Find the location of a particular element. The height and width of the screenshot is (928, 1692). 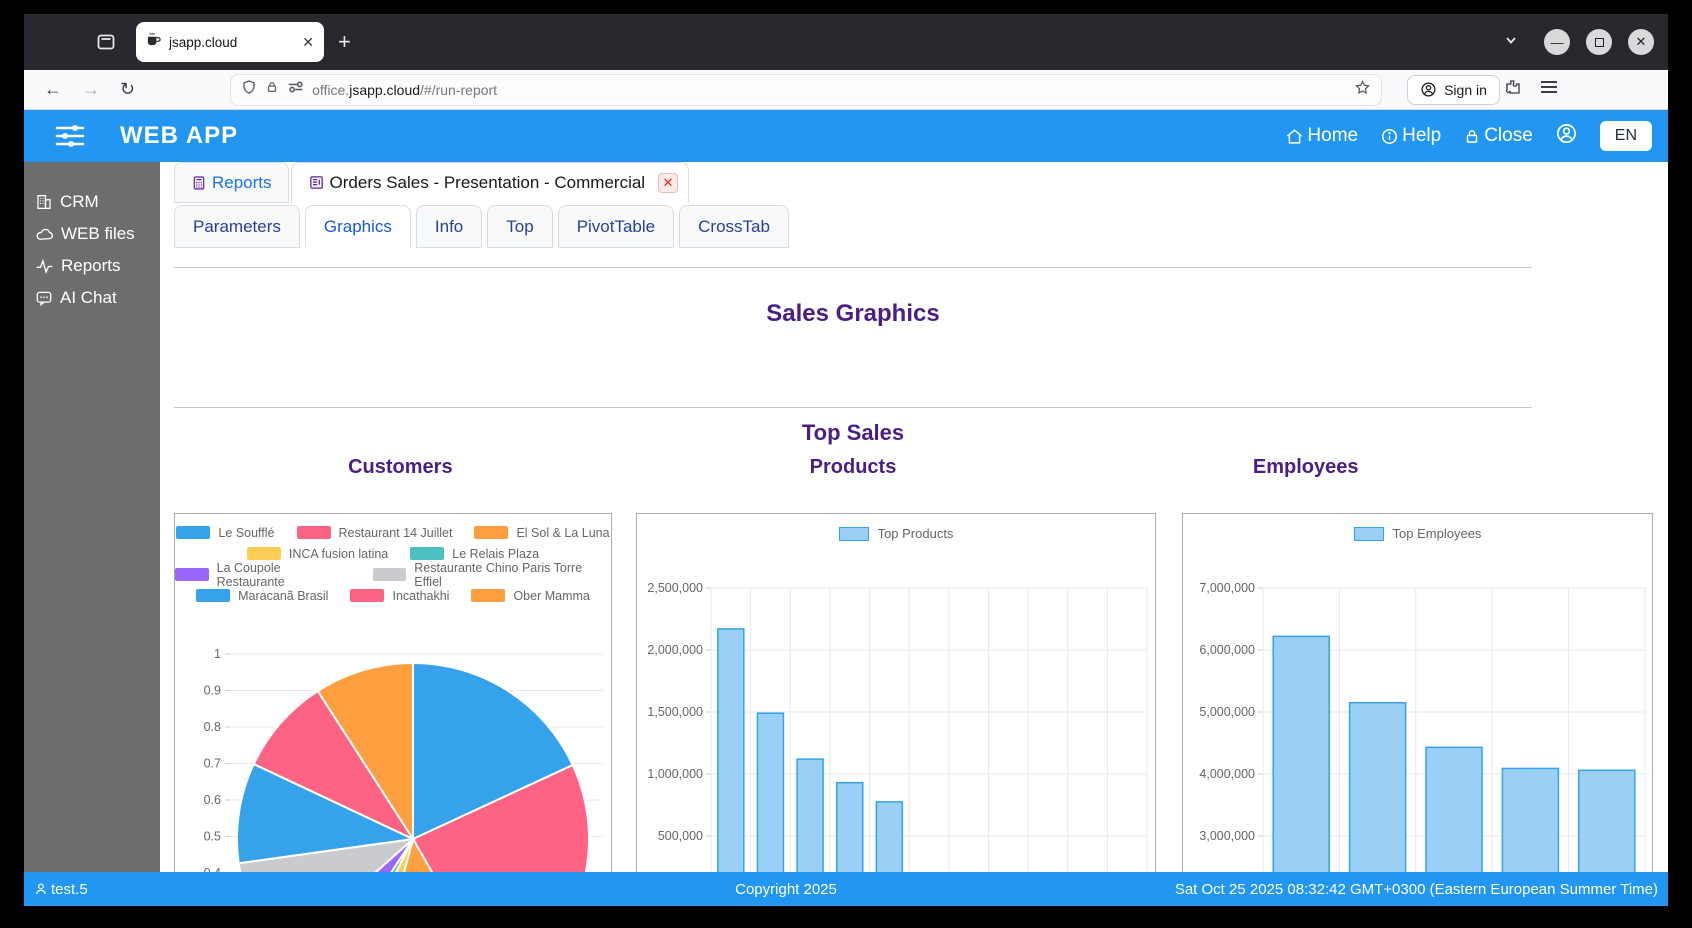

tab-pivottable: PivotTable is located at coordinates (616, 226).